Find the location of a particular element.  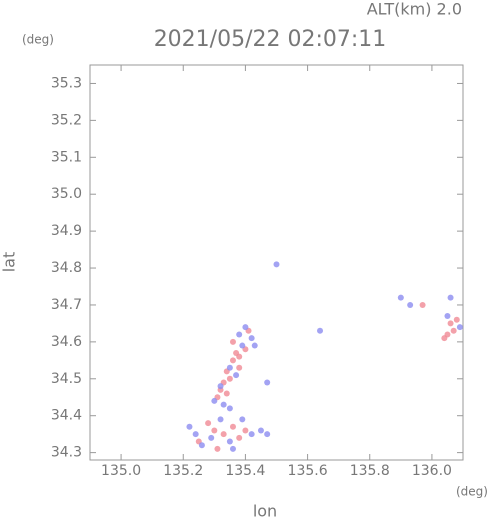

y-unit: (deg) is located at coordinates (38, 40).